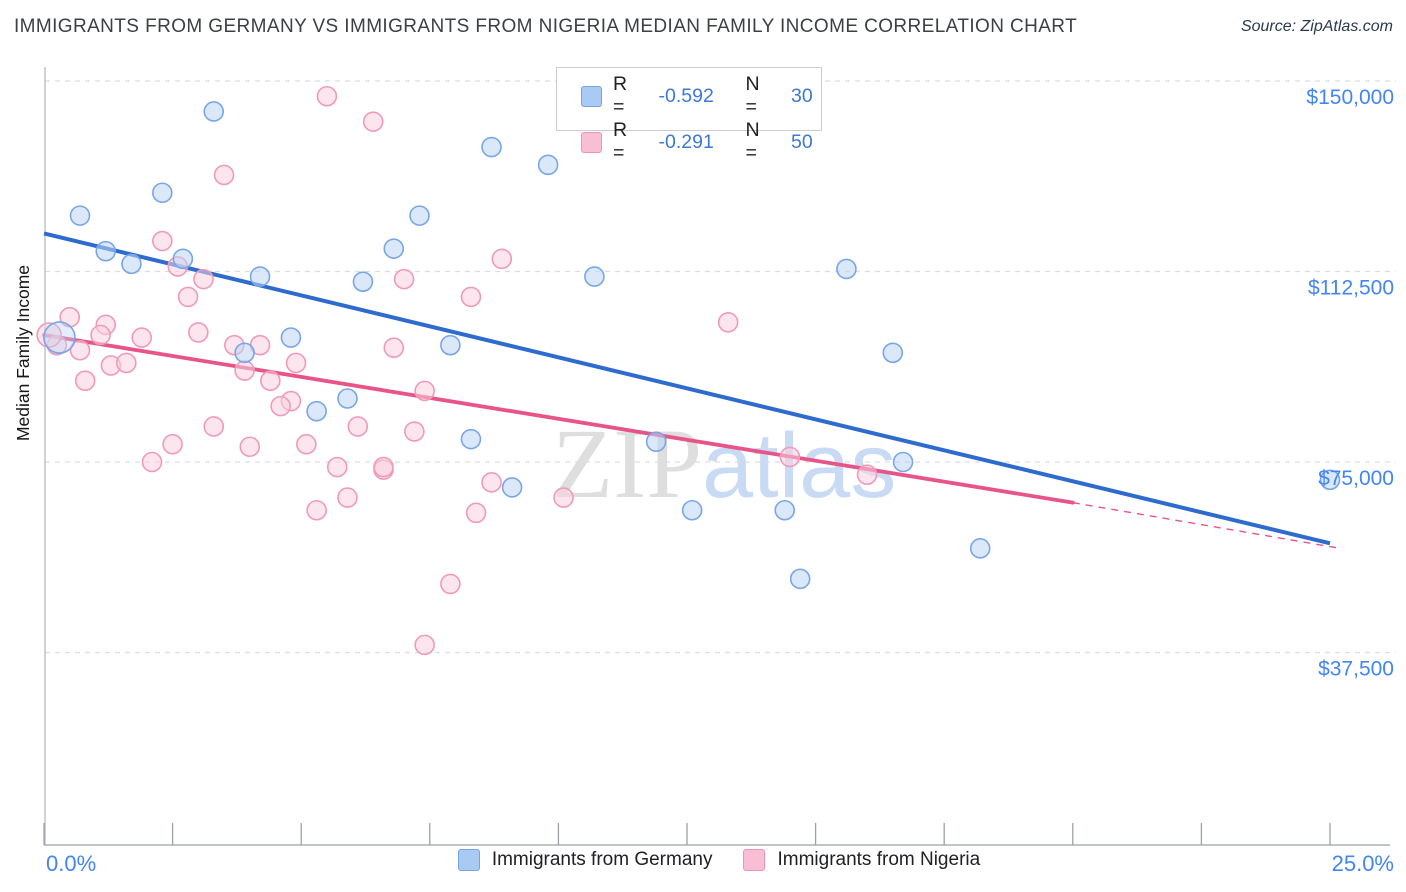 This screenshot has width=1406, height=892. Describe the element at coordinates (1356, 478) in the screenshot. I see `y-tick-label: $75,000` at that location.